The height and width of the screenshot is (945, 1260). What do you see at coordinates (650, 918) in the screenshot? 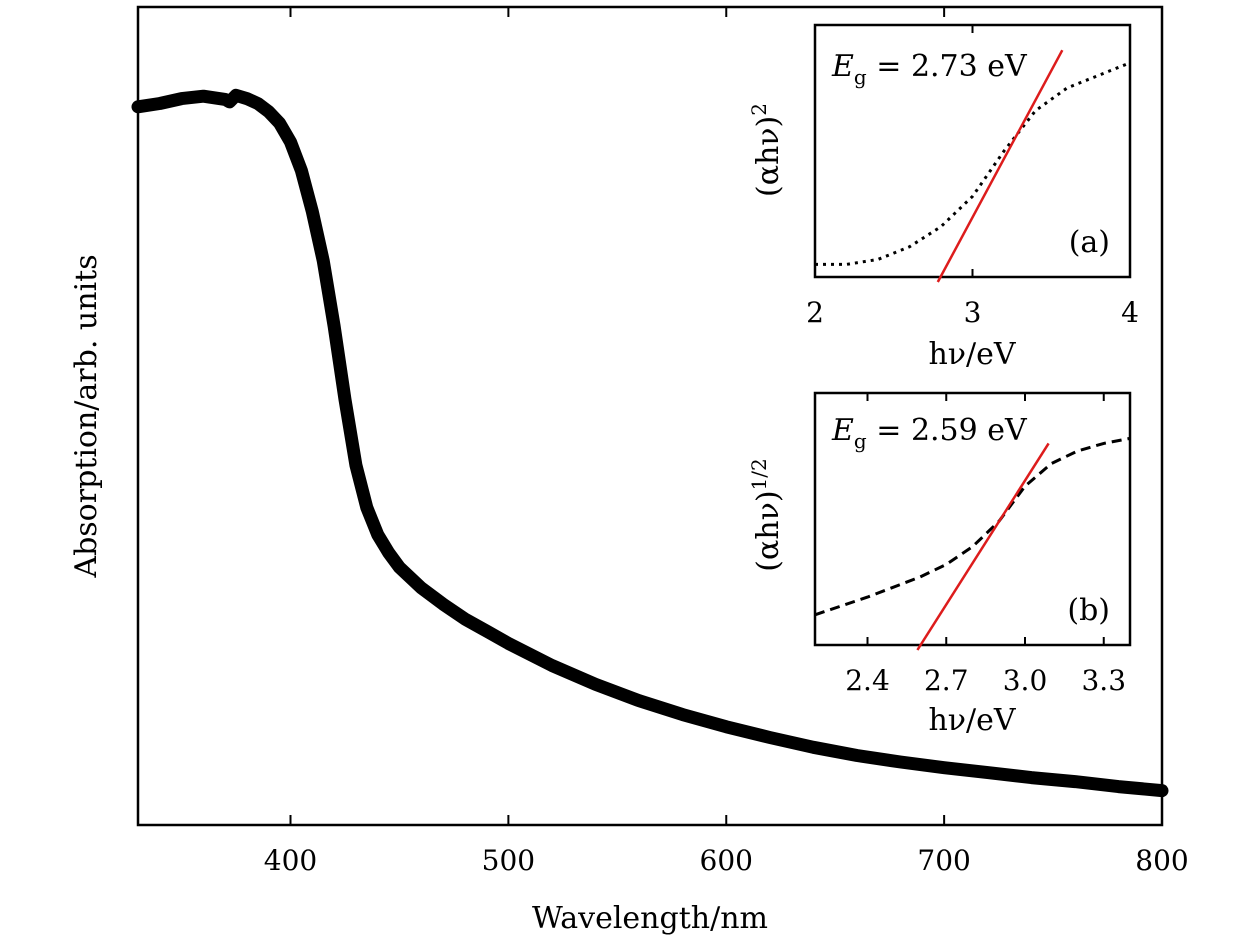
I see `main-x-axis-label: Wavelength/nm` at bounding box center [650, 918].